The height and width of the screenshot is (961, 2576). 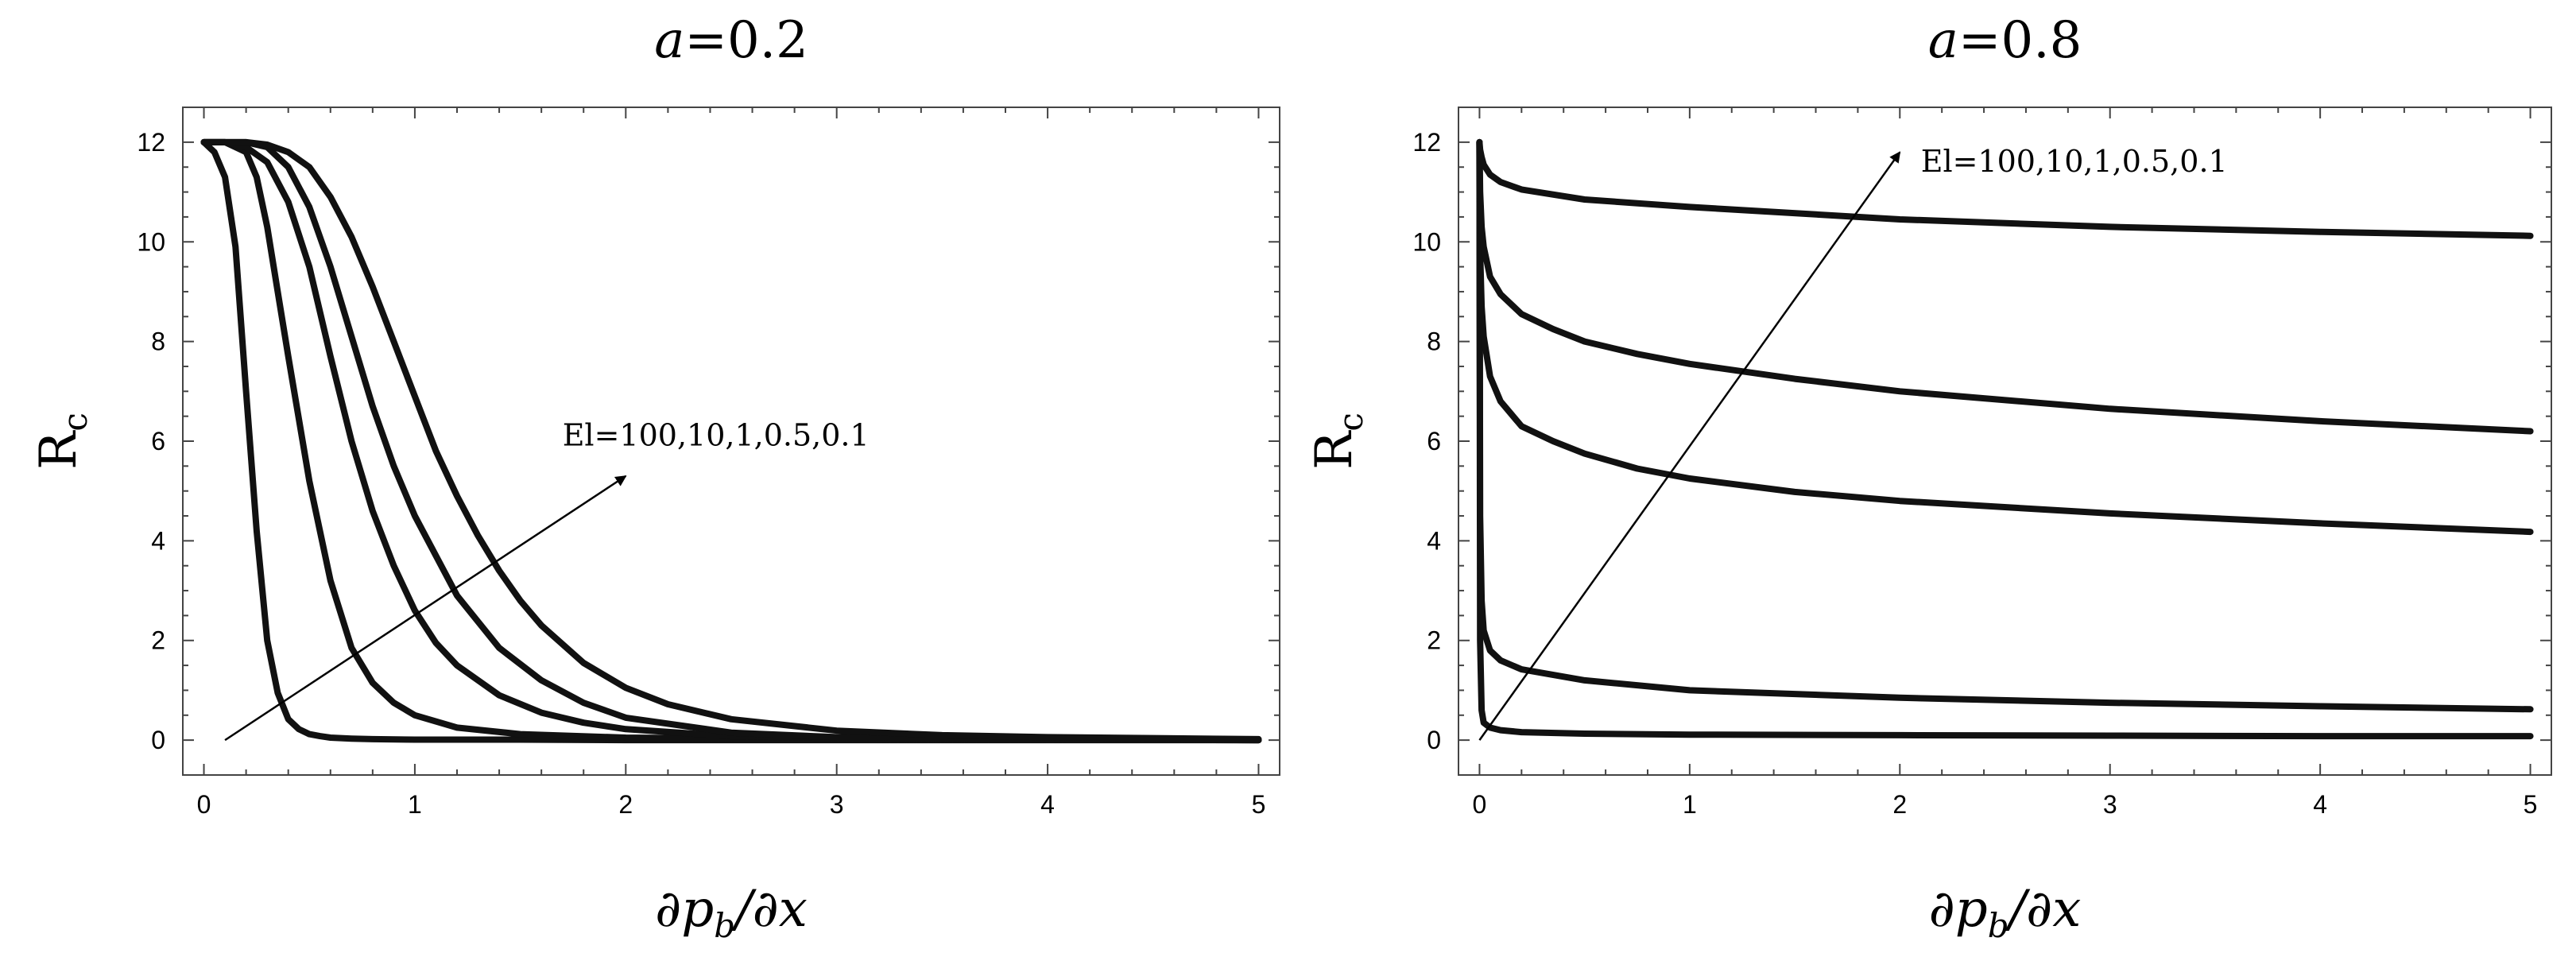 I want to click on chart-title: a=0.8, so click(x=2005, y=40).